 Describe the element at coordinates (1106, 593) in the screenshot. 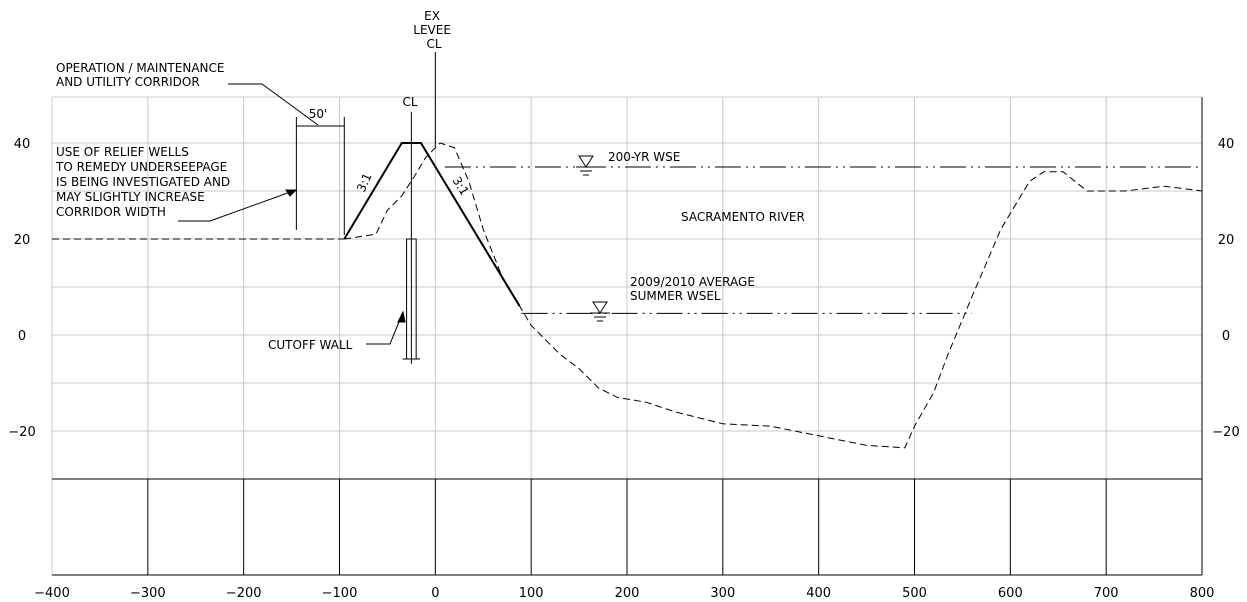

I see `x-tick-label: 700` at that location.